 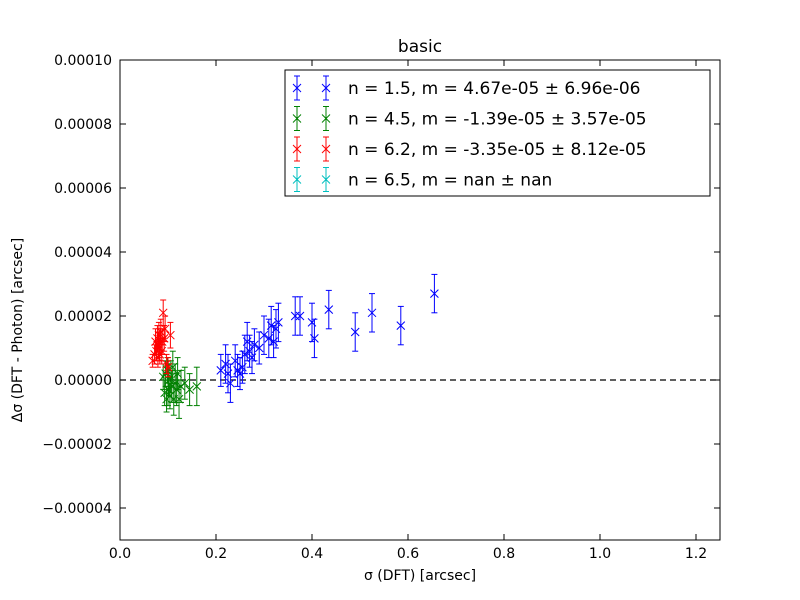 What do you see at coordinates (18, 330) in the screenshot?
I see `y-axis-label: Δσ (DFT - Photon) [arcsec]` at bounding box center [18, 330].